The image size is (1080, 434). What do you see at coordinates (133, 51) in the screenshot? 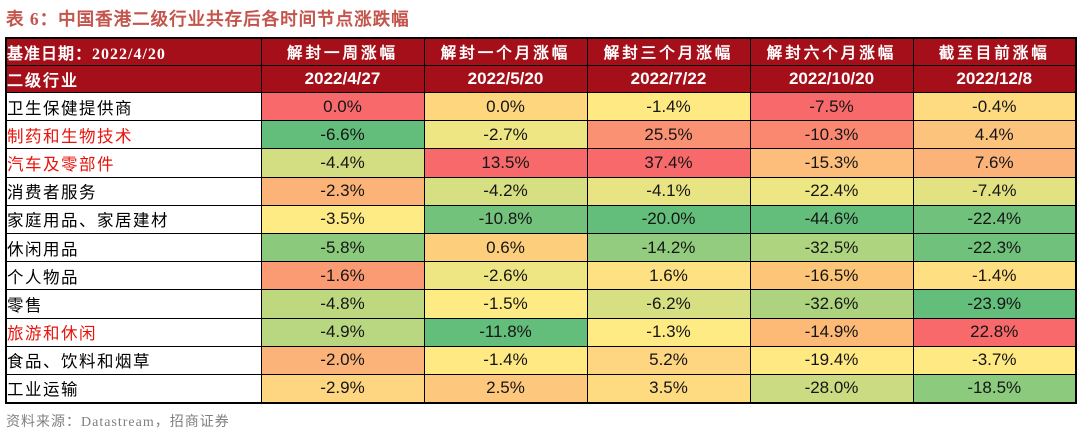
I see `header-base-date: 基准日期：2022/4/20` at bounding box center [133, 51].